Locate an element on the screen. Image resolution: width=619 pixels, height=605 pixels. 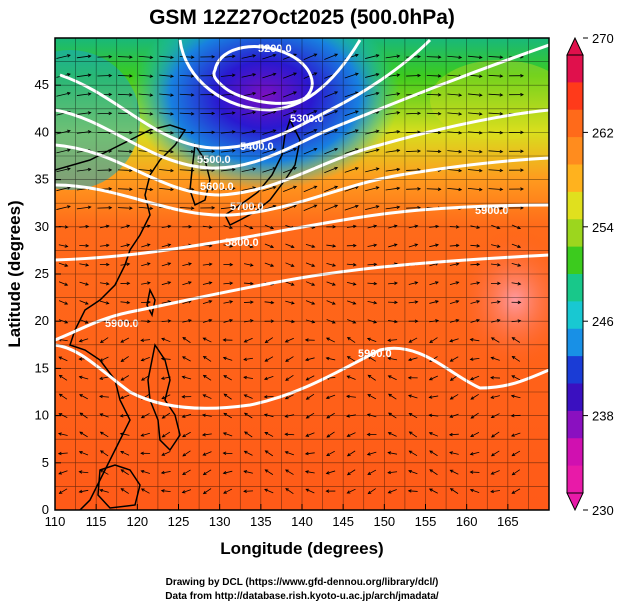
colorbar-label: 262 is located at coordinates (603, 132).